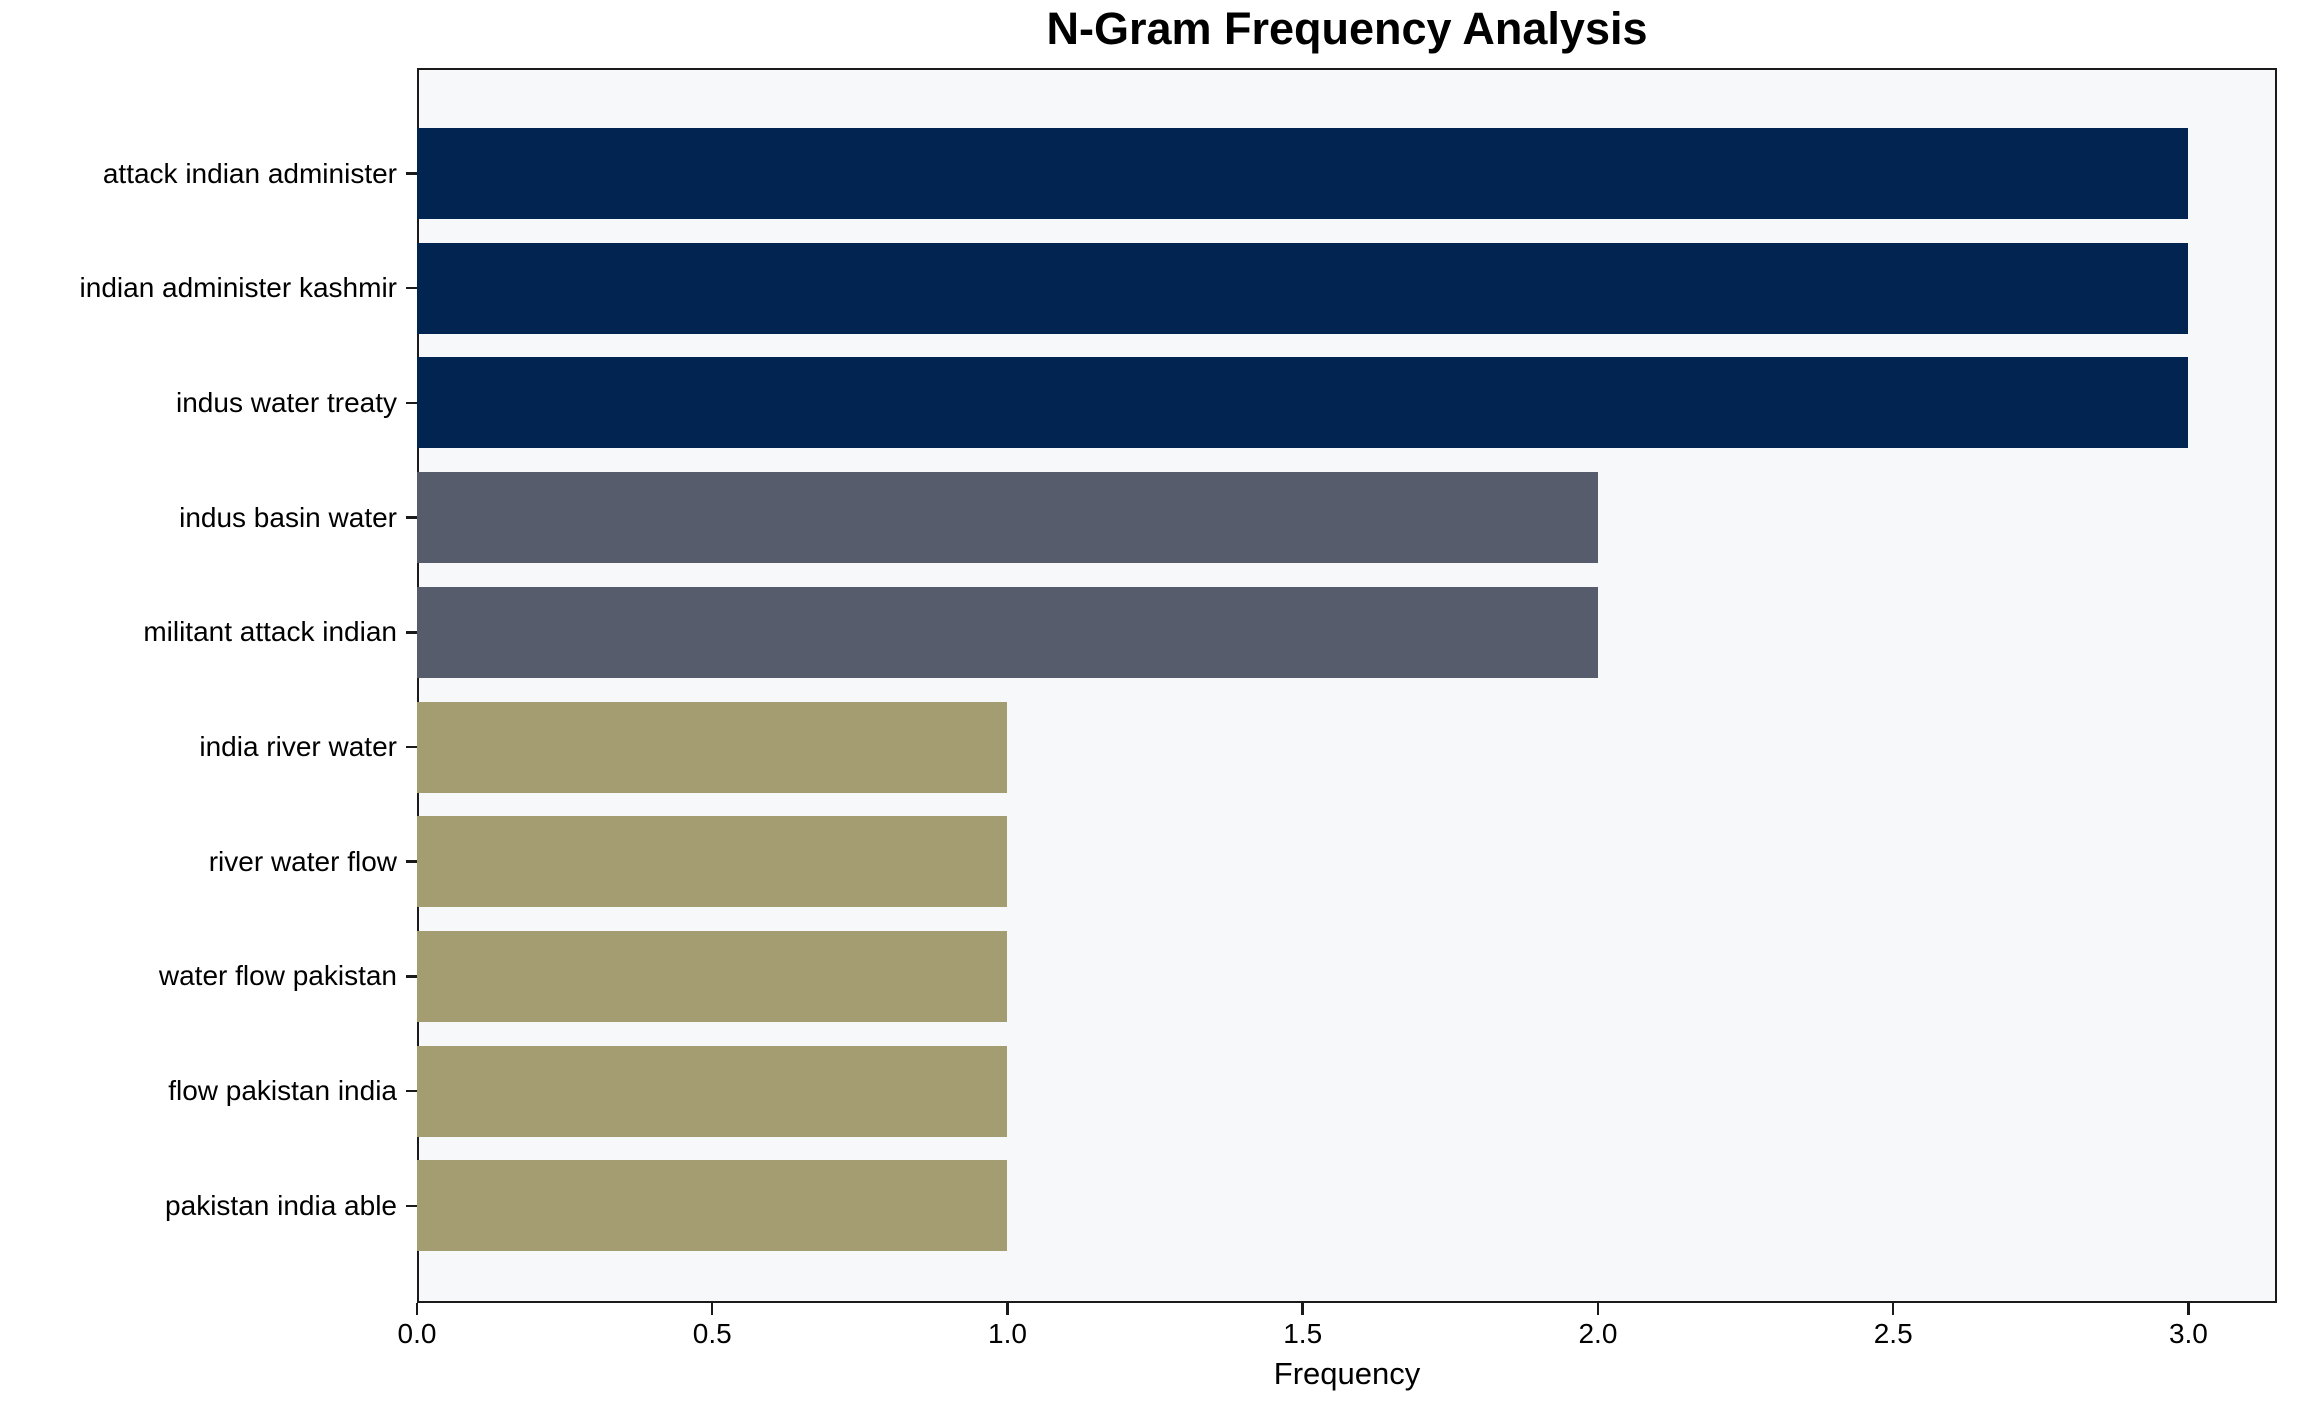 The width and height of the screenshot is (2297, 1414). What do you see at coordinates (1893, 1333) in the screenshot?
I see `x-tick-label: 2.5` at bounding box center [1893, 1333].